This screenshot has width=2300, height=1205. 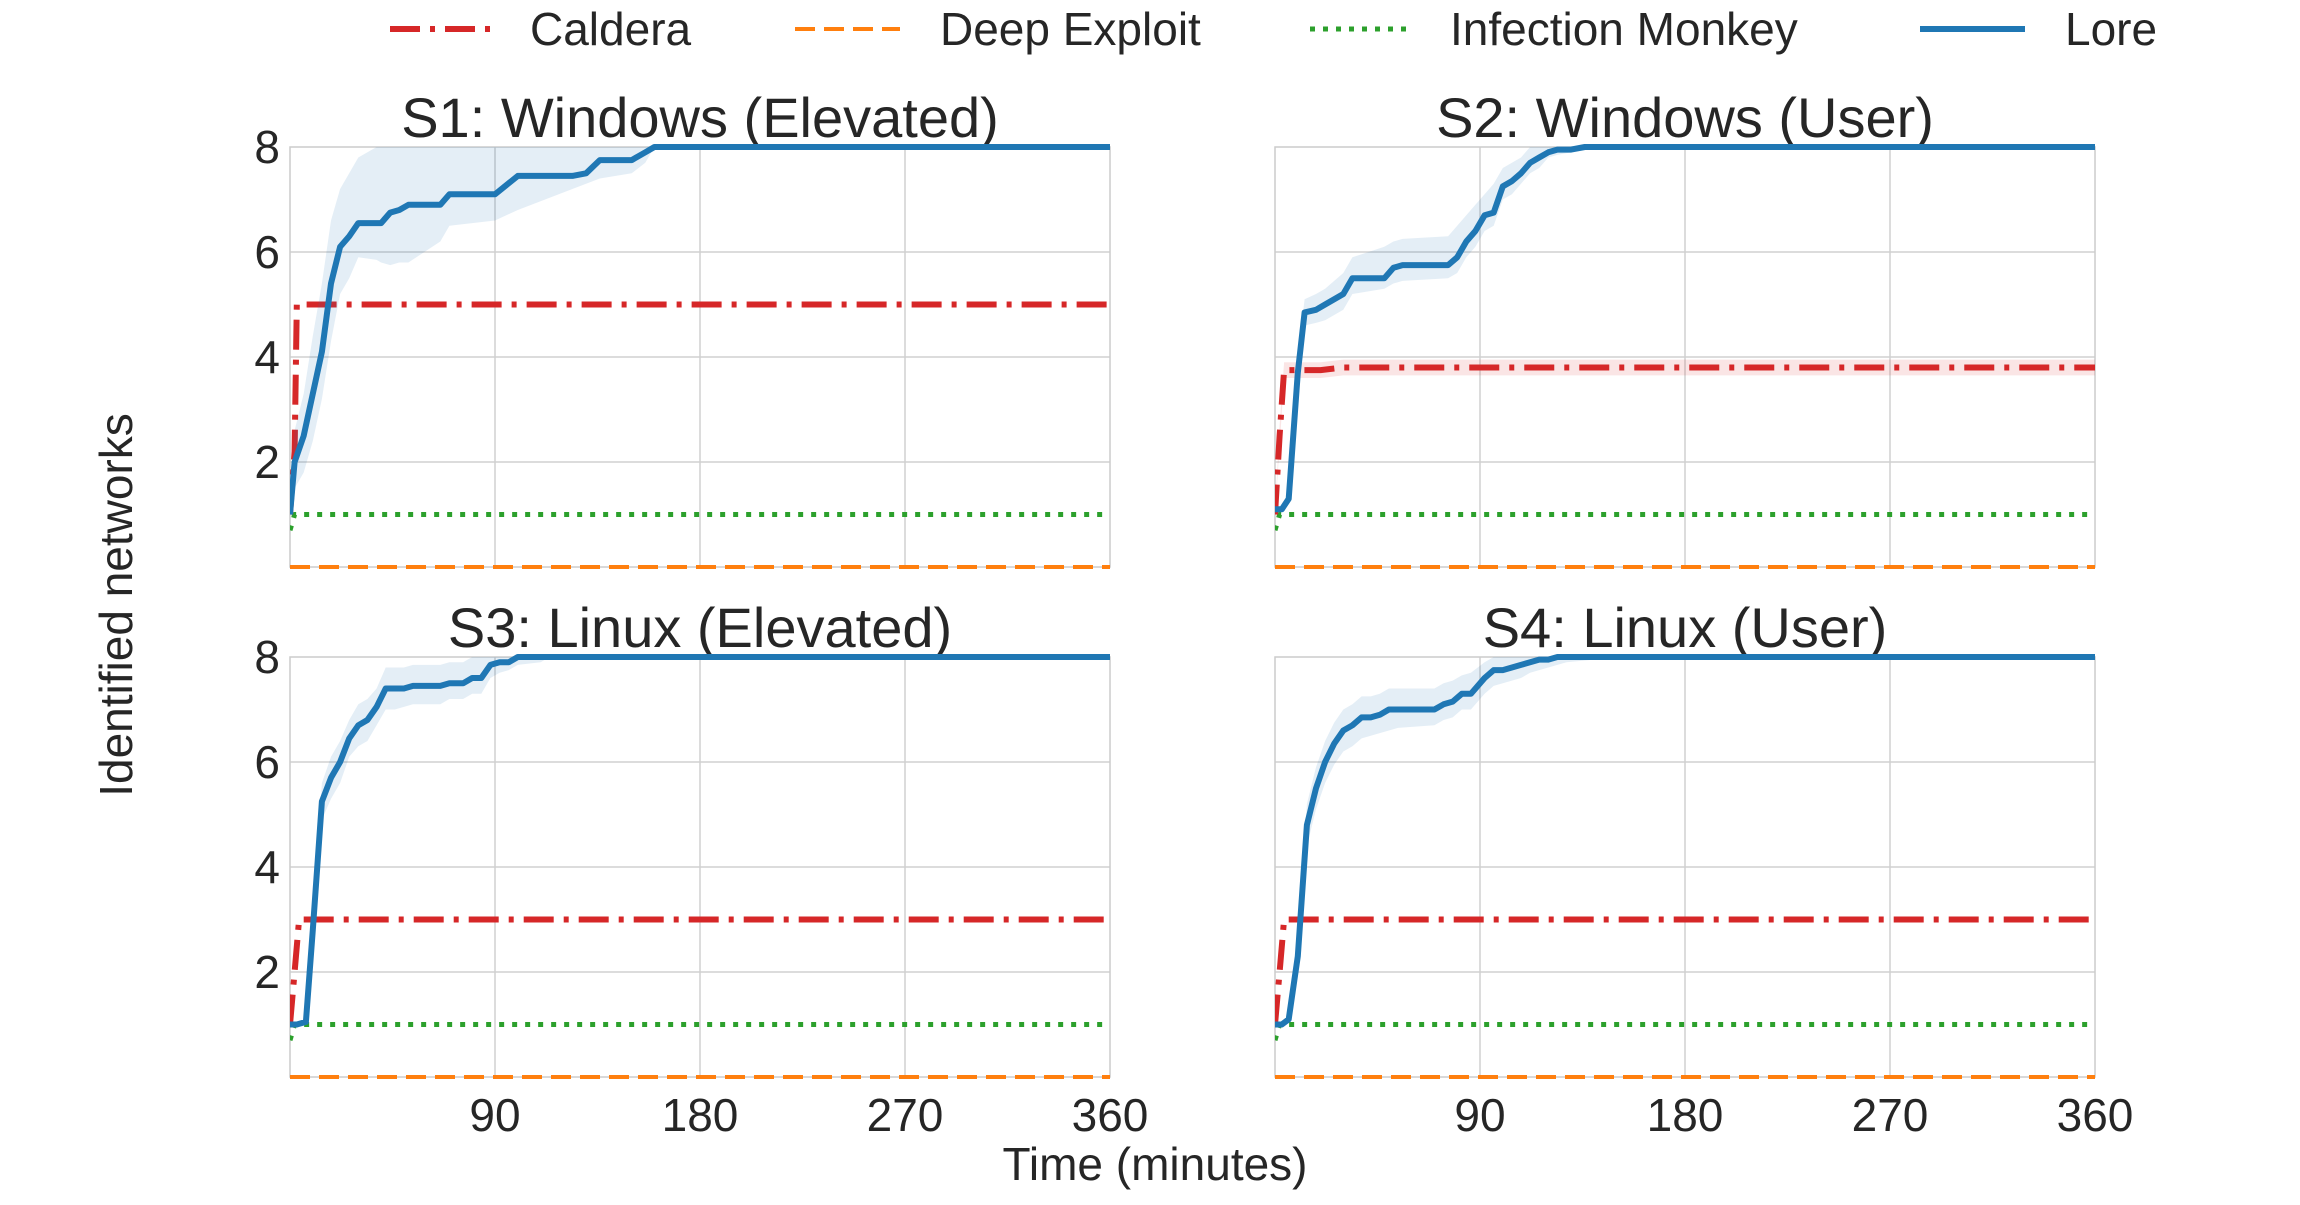 I want to click on panel-s1-windows-elevated: S1: Windows (Elevated) 2 4 6 8, so click(x=682, y=327).